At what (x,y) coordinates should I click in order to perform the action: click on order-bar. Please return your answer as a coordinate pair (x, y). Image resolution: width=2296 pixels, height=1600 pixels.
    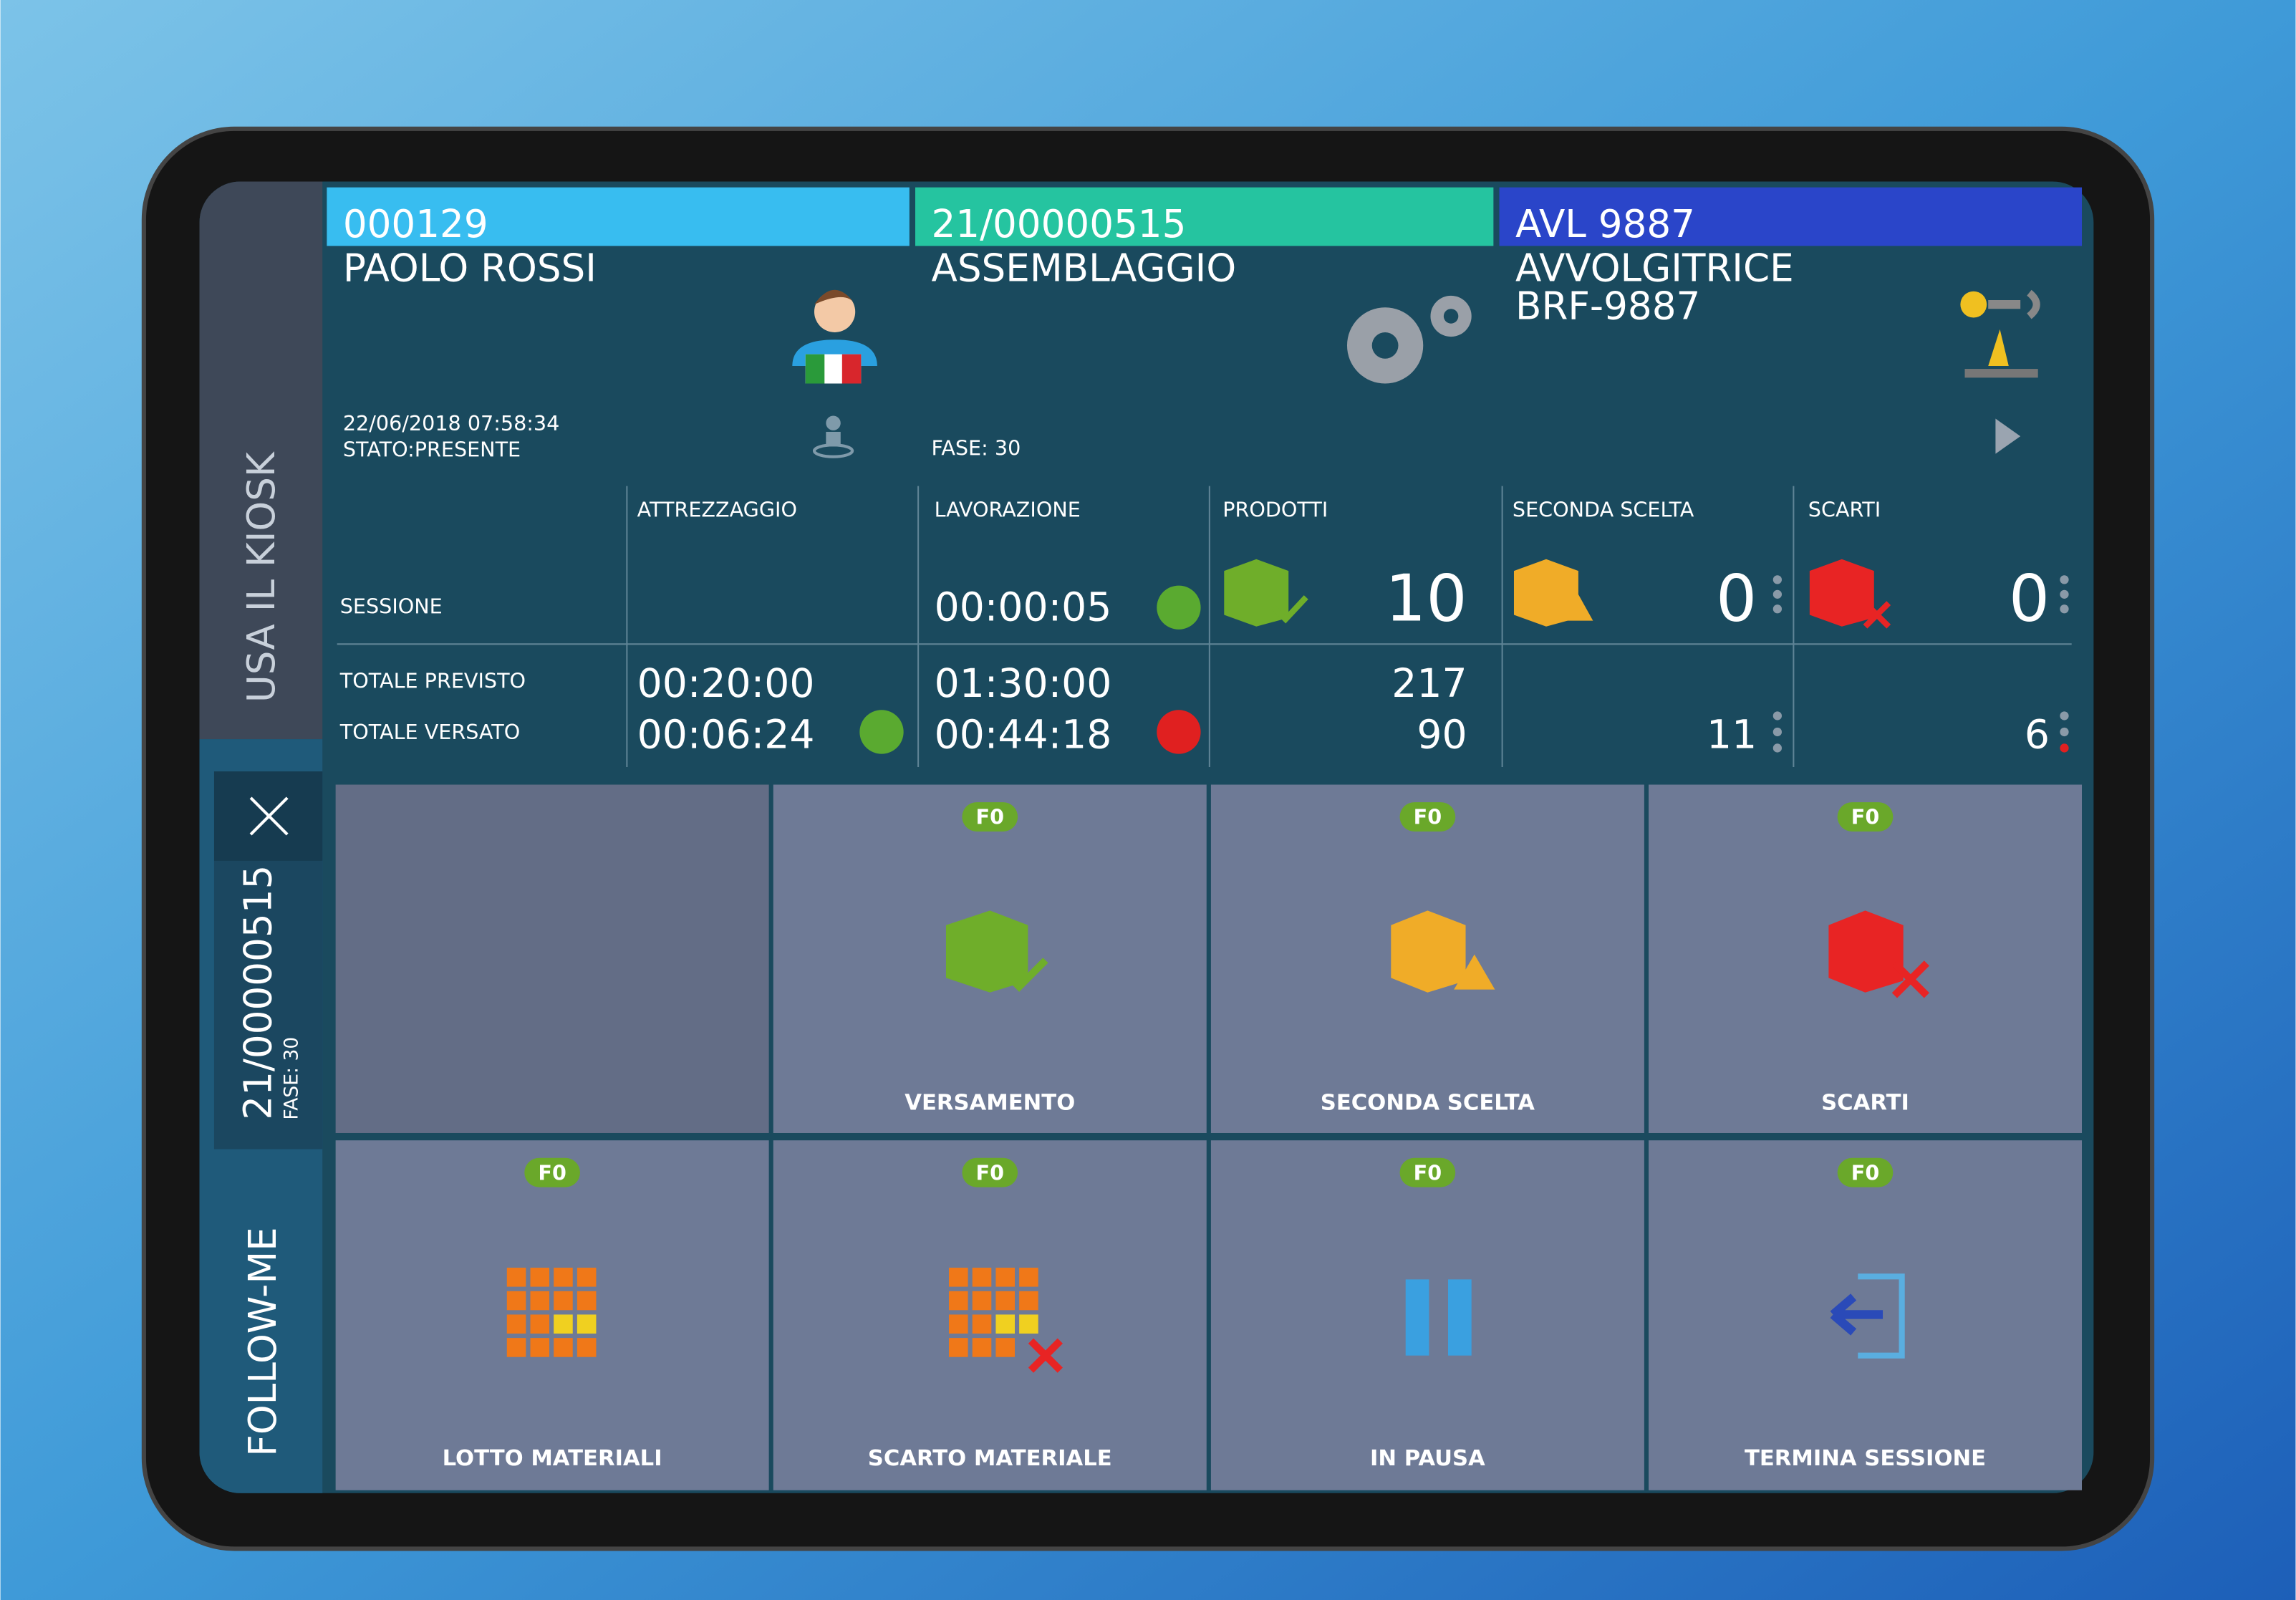
    Looking at the image, I should click on (1204, 216).